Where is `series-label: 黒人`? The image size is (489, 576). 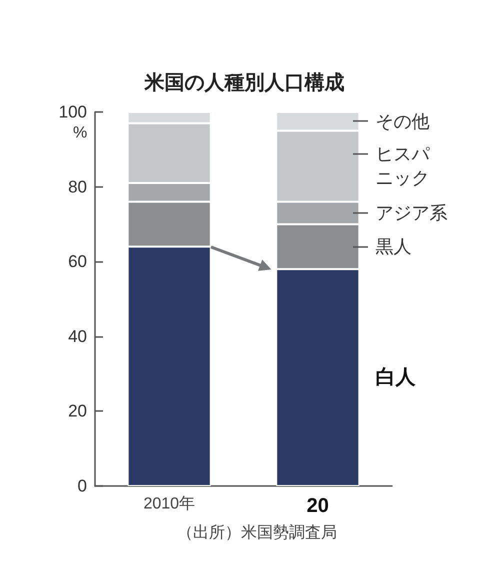 series-label: 黒人 is located at coordinates (393, 246).